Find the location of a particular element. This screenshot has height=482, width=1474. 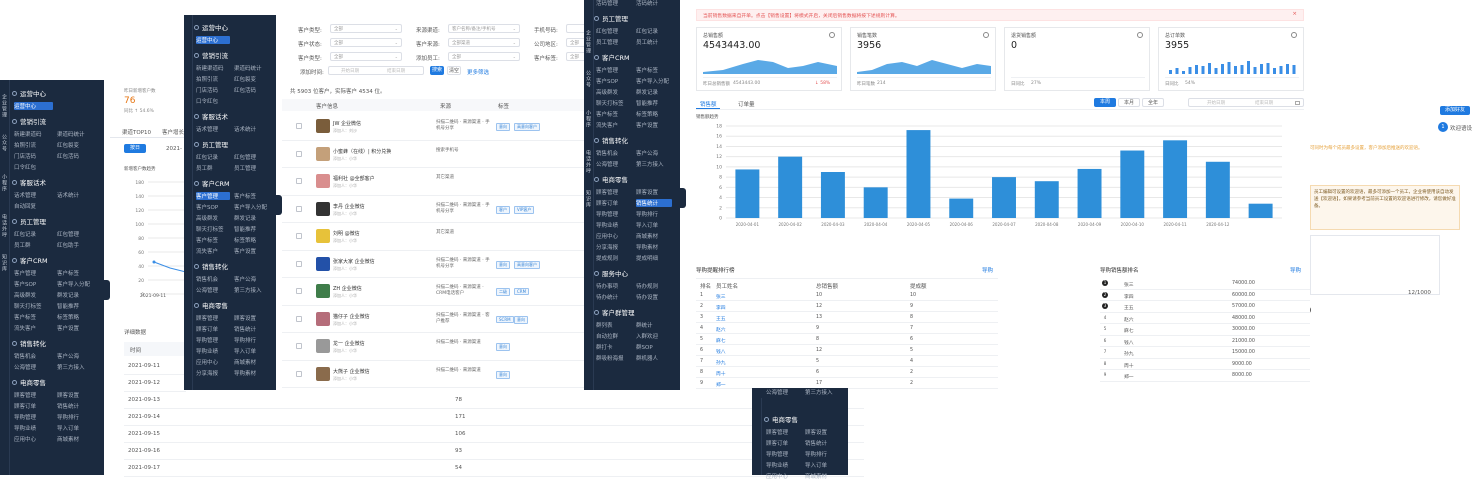

tab-channel-top10: 渠道TOP10 is located at coordinates (137, 133).